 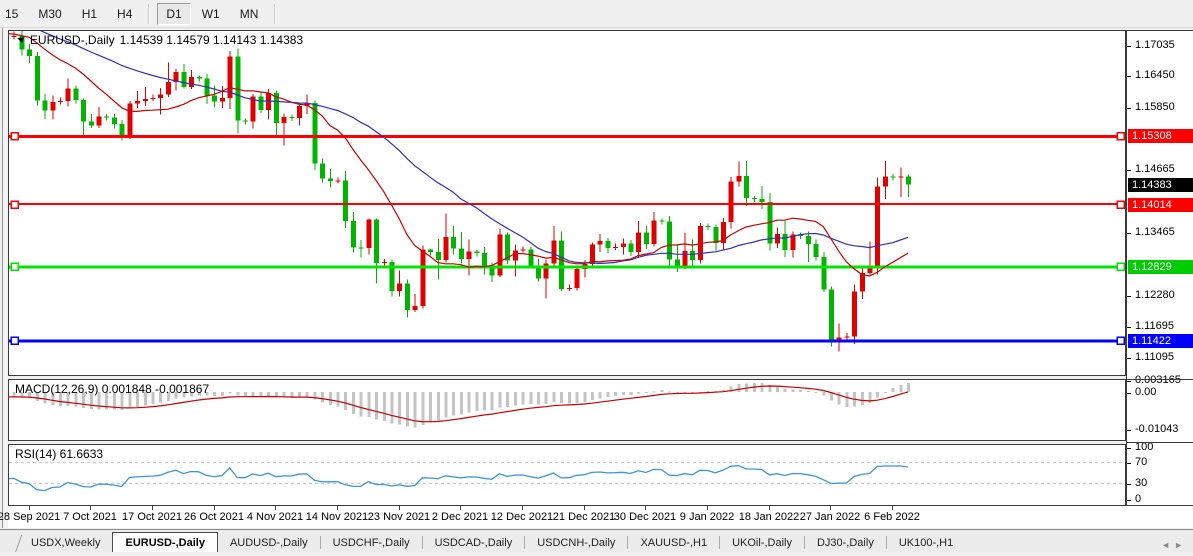 I want to click on macd-chart, so click(x=567, y=410).